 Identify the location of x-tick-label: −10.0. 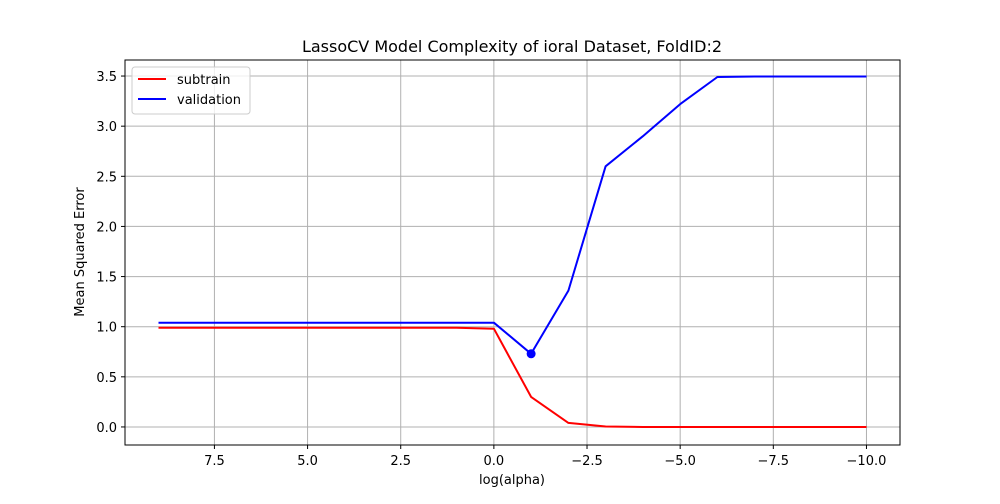
(867, 461).